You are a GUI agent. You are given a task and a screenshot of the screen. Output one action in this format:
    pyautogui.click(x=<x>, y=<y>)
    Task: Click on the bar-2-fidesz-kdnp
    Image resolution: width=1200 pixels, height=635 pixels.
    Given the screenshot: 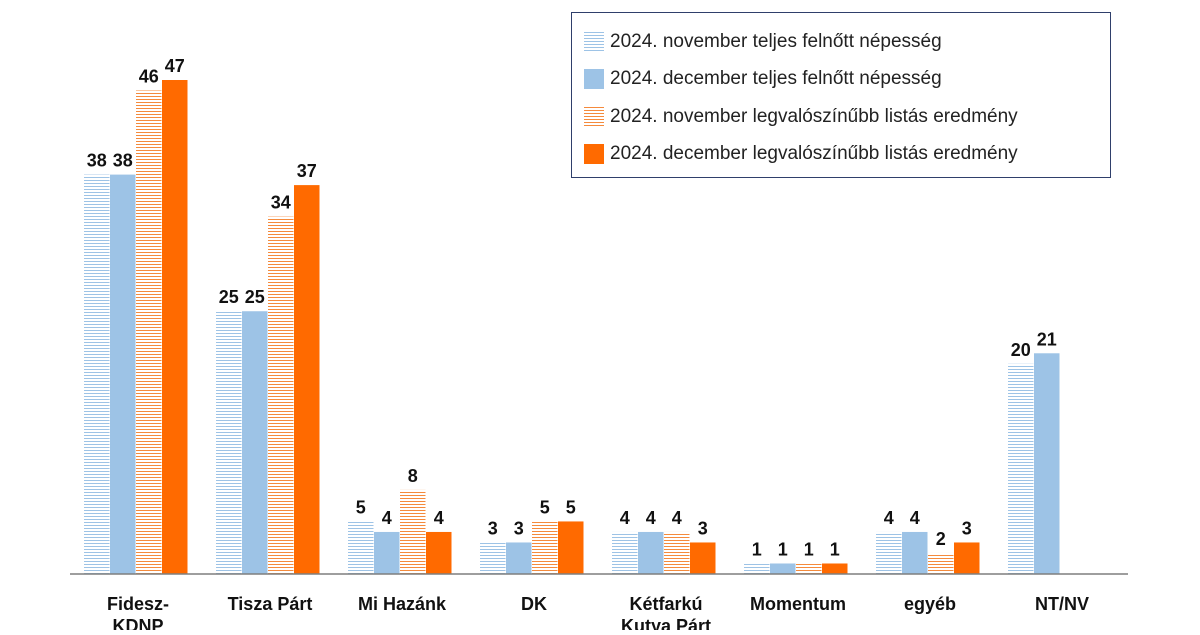 What is the action you would take?
    pyautogui.click(x=123, y=374)
    